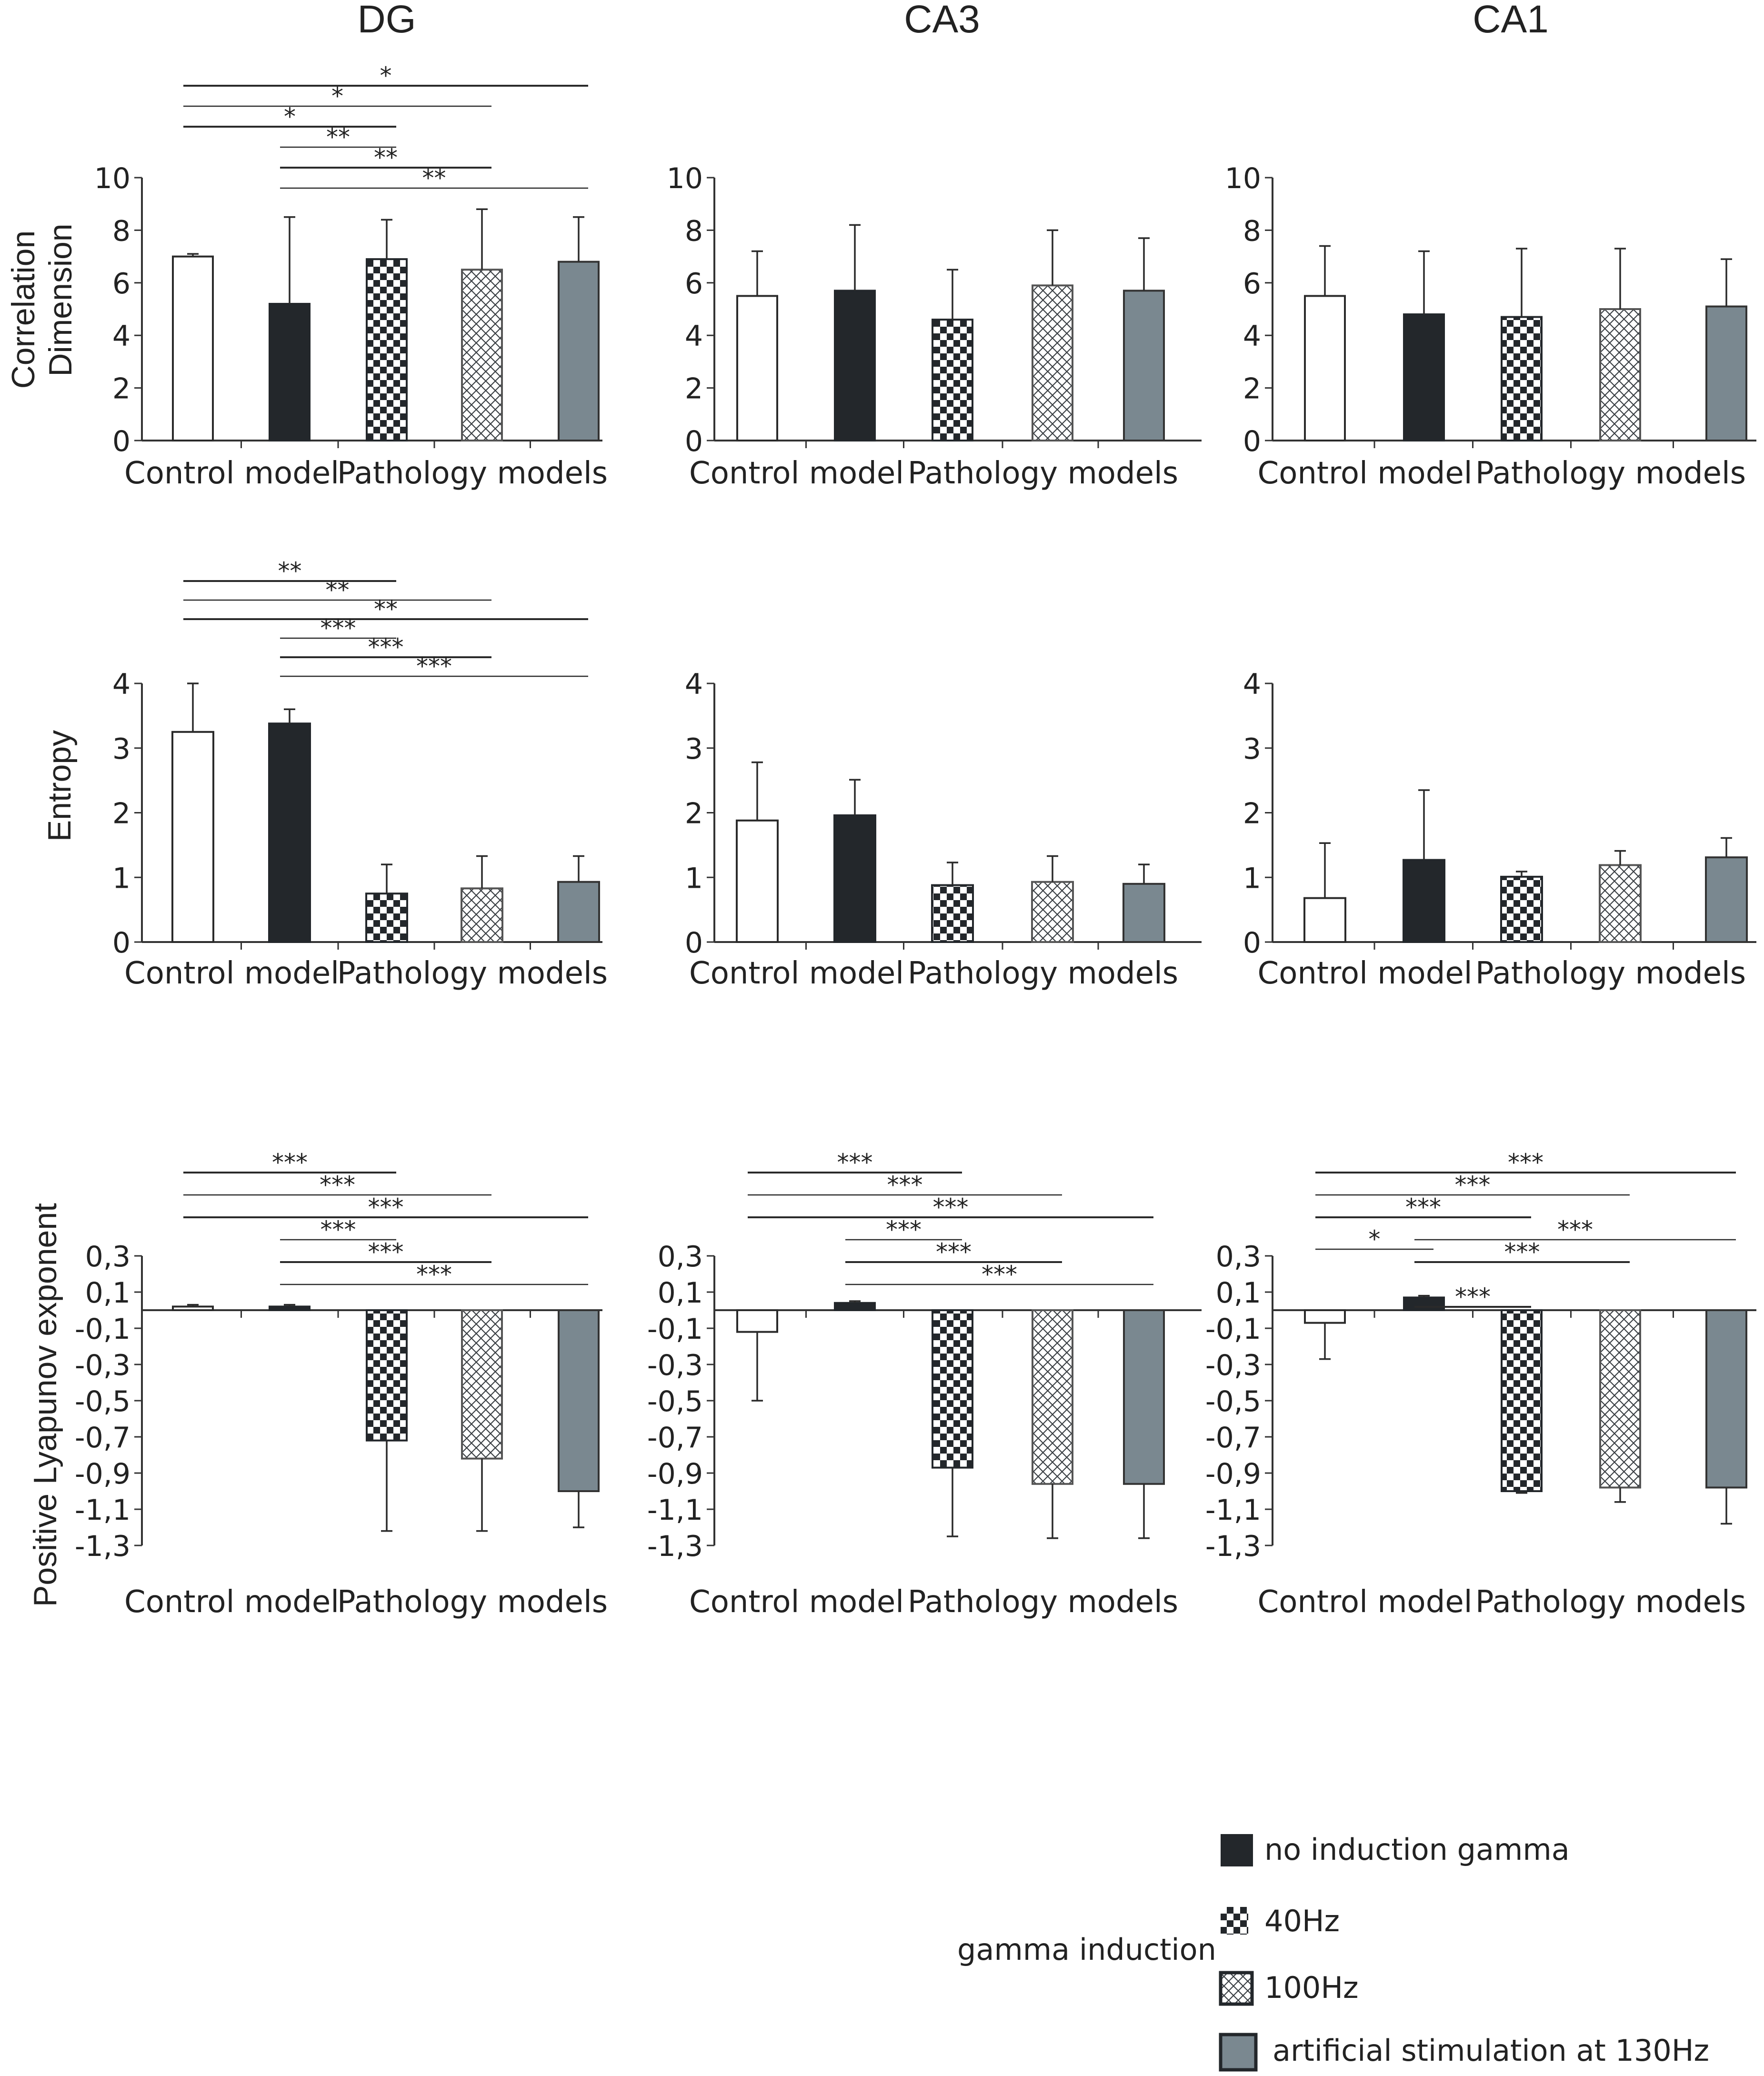 This screenshot has height=2076, width=1764. Describe the element at coordinates (1237, 1988) in the screenshot. I see `legend-swatch-100hz` at that location.